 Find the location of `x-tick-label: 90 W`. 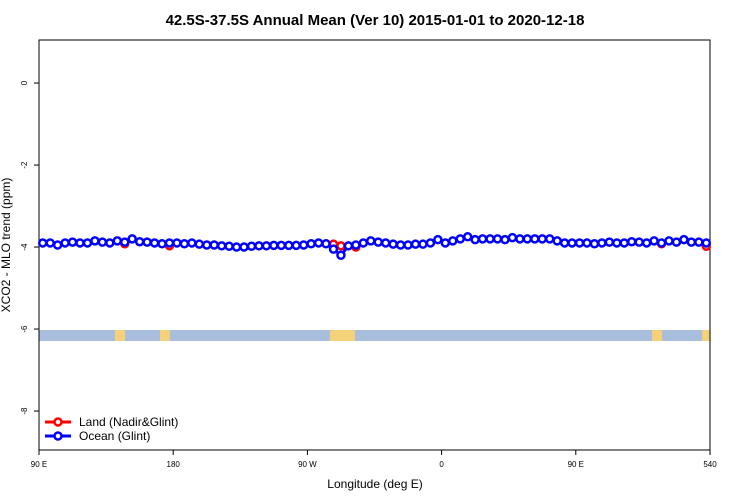

x-tick-label: 90 W is located at coordinates (307, 464).